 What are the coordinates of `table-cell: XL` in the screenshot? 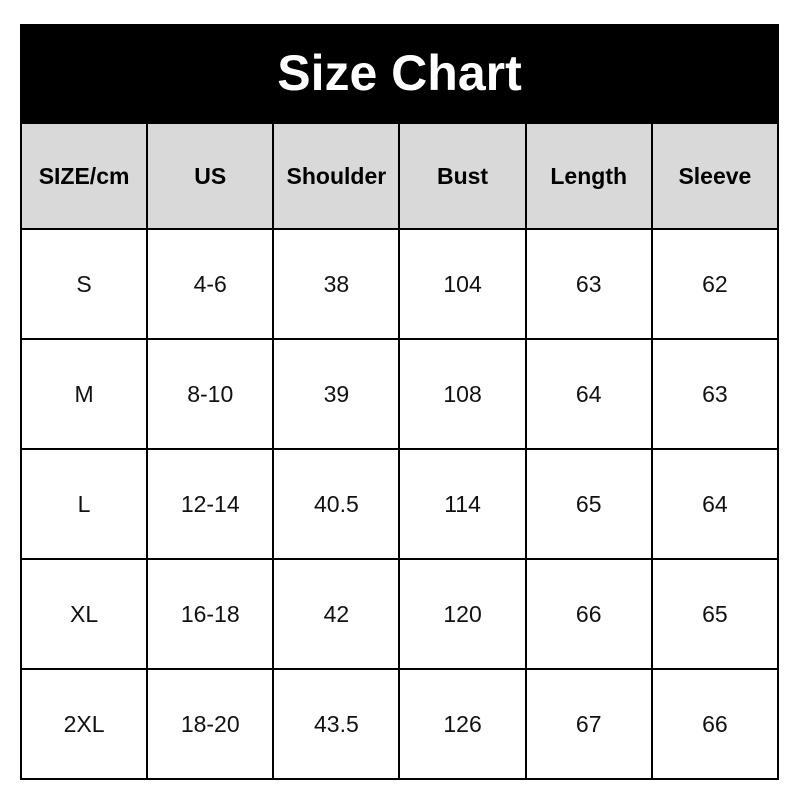 It's located at (84, 614).